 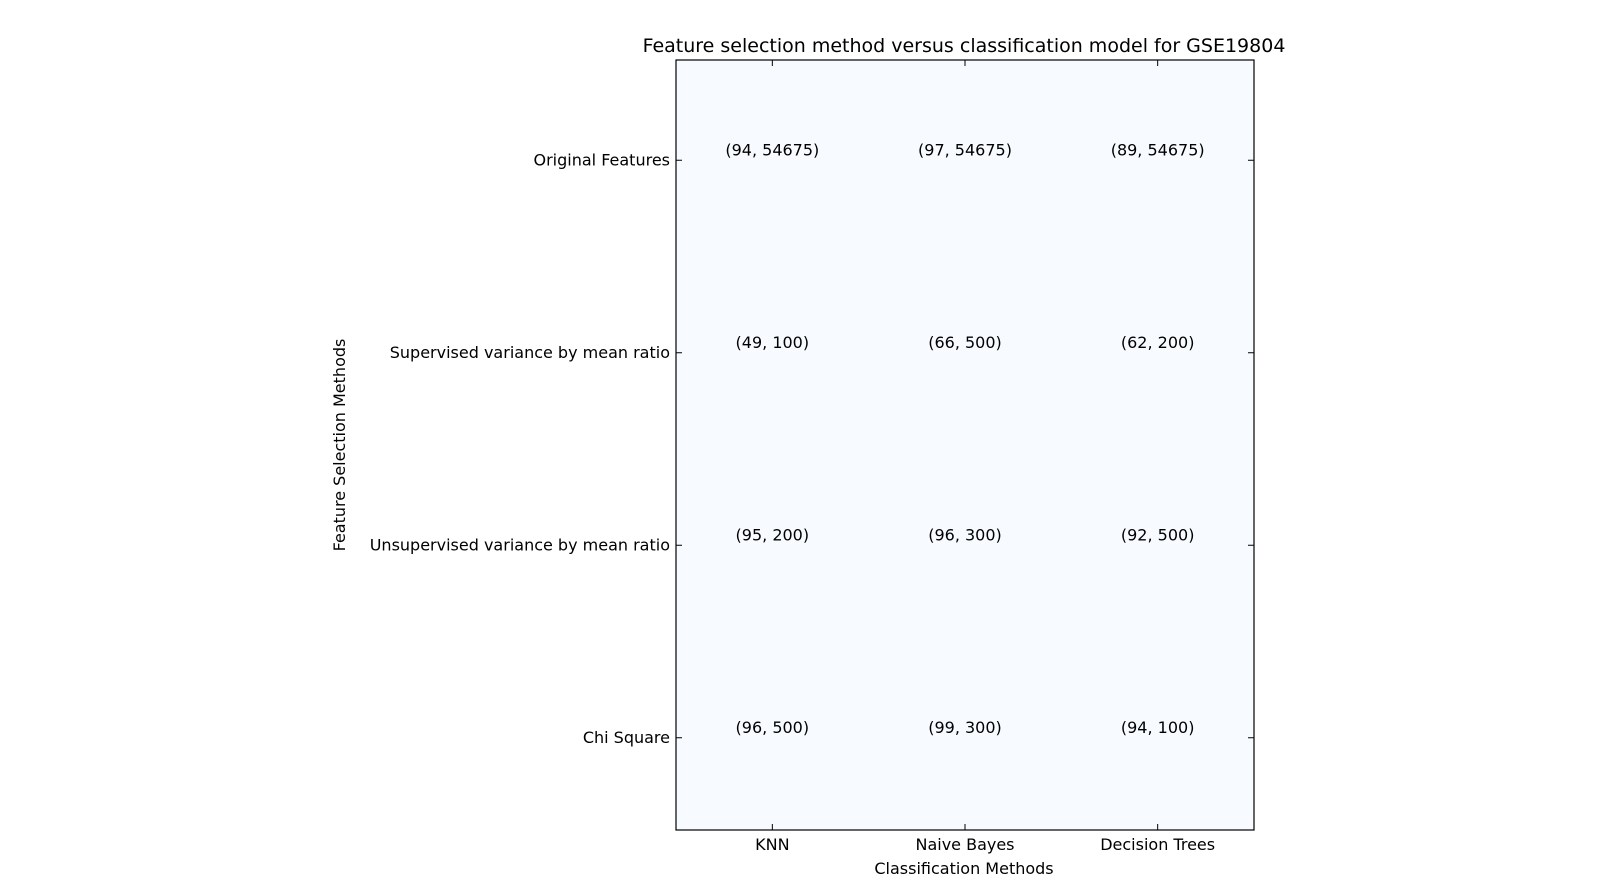 What do you see at coordinates (772, 844) in the screenshot?
I see `x-tick-label: KNN` at bounding box center [772, 844].